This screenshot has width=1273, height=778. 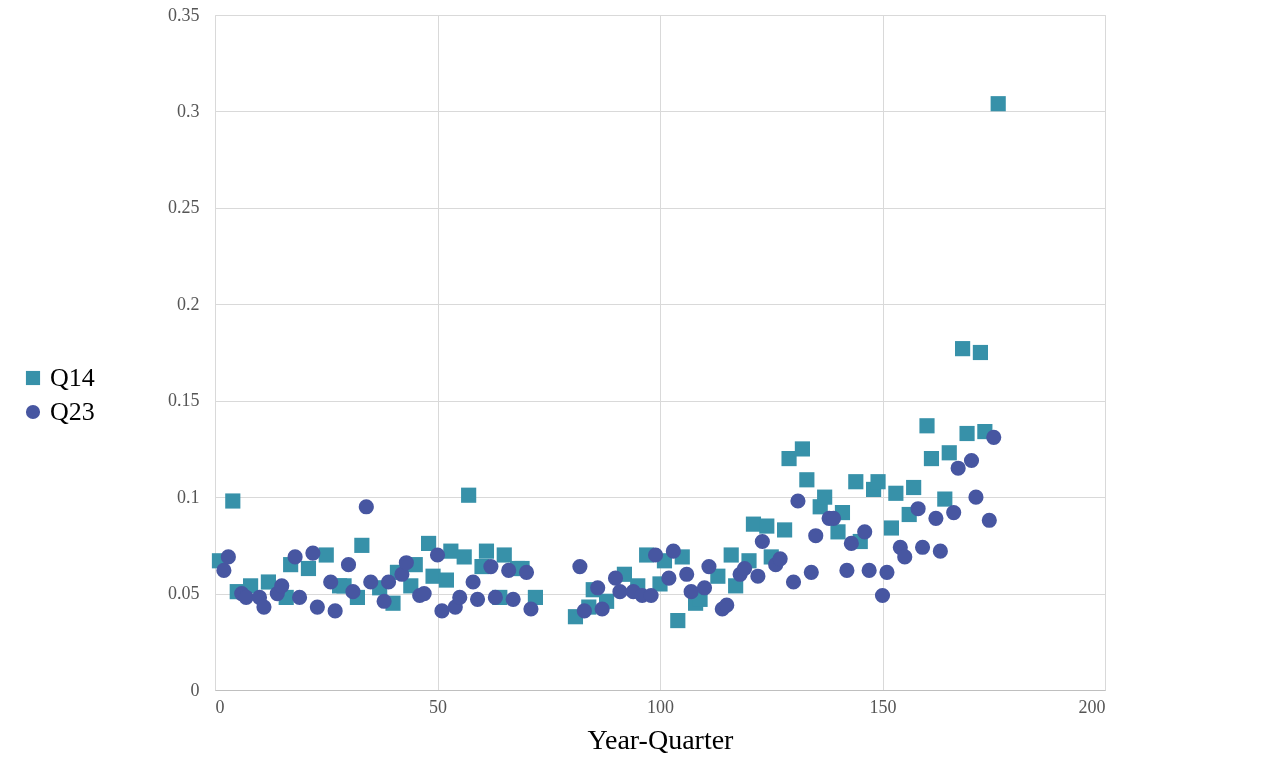 I want to click on y-tick-label: 0.05, so click(x=184, y=593).